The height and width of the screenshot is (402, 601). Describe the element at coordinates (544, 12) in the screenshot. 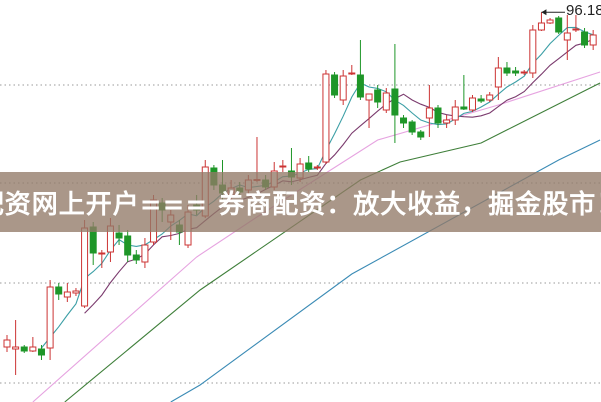

I see `high-marker-arrow-icon` at that location.